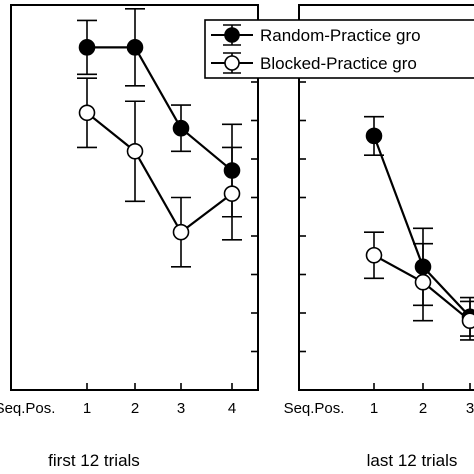 This screenshot has width=474, height=474. Describe the element at coordinates (232, 408) in the screenshot. I see `x-tick-label: 4` at that location.